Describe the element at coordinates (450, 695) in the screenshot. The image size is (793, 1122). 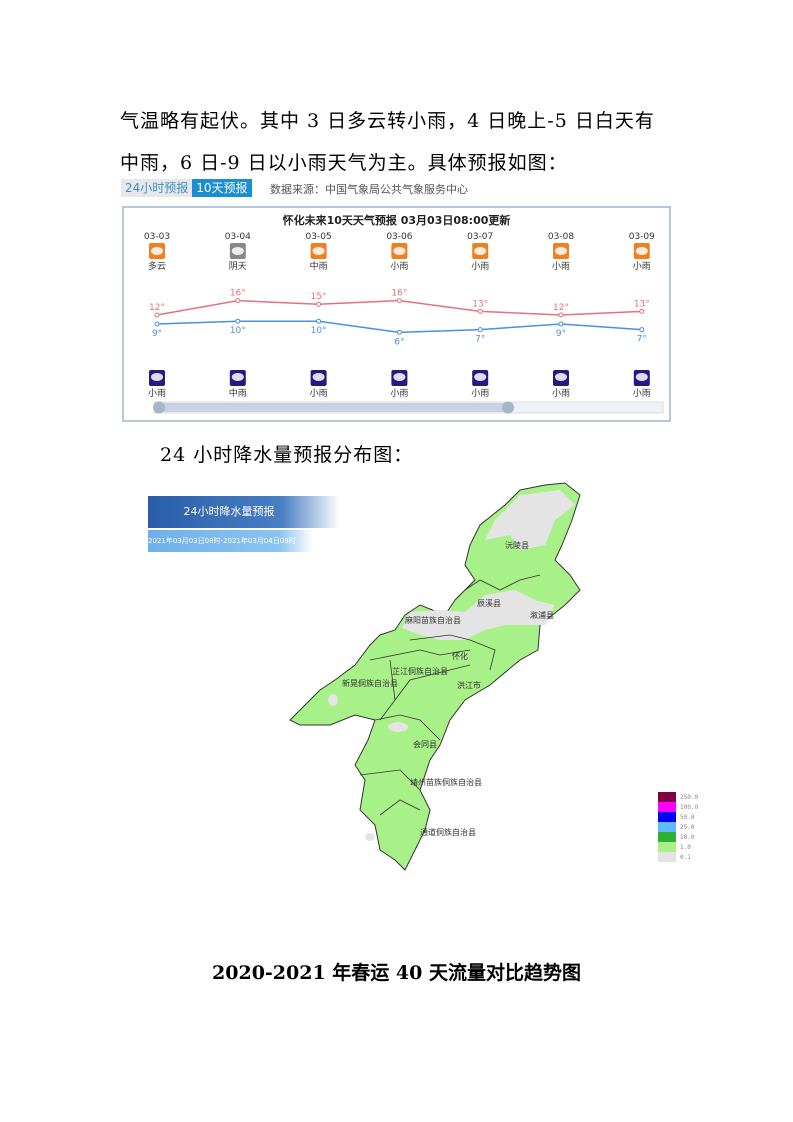
I see `county-borders` at that location.